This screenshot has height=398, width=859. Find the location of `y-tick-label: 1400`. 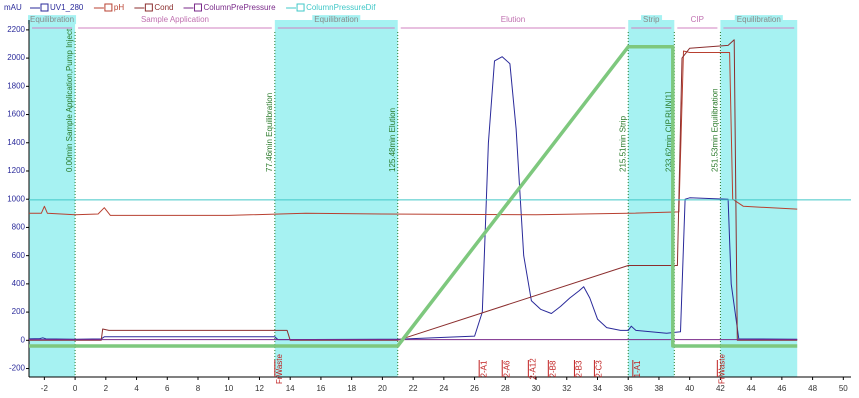

y-tick-label: 1400 is located at coordinates (16, 142).